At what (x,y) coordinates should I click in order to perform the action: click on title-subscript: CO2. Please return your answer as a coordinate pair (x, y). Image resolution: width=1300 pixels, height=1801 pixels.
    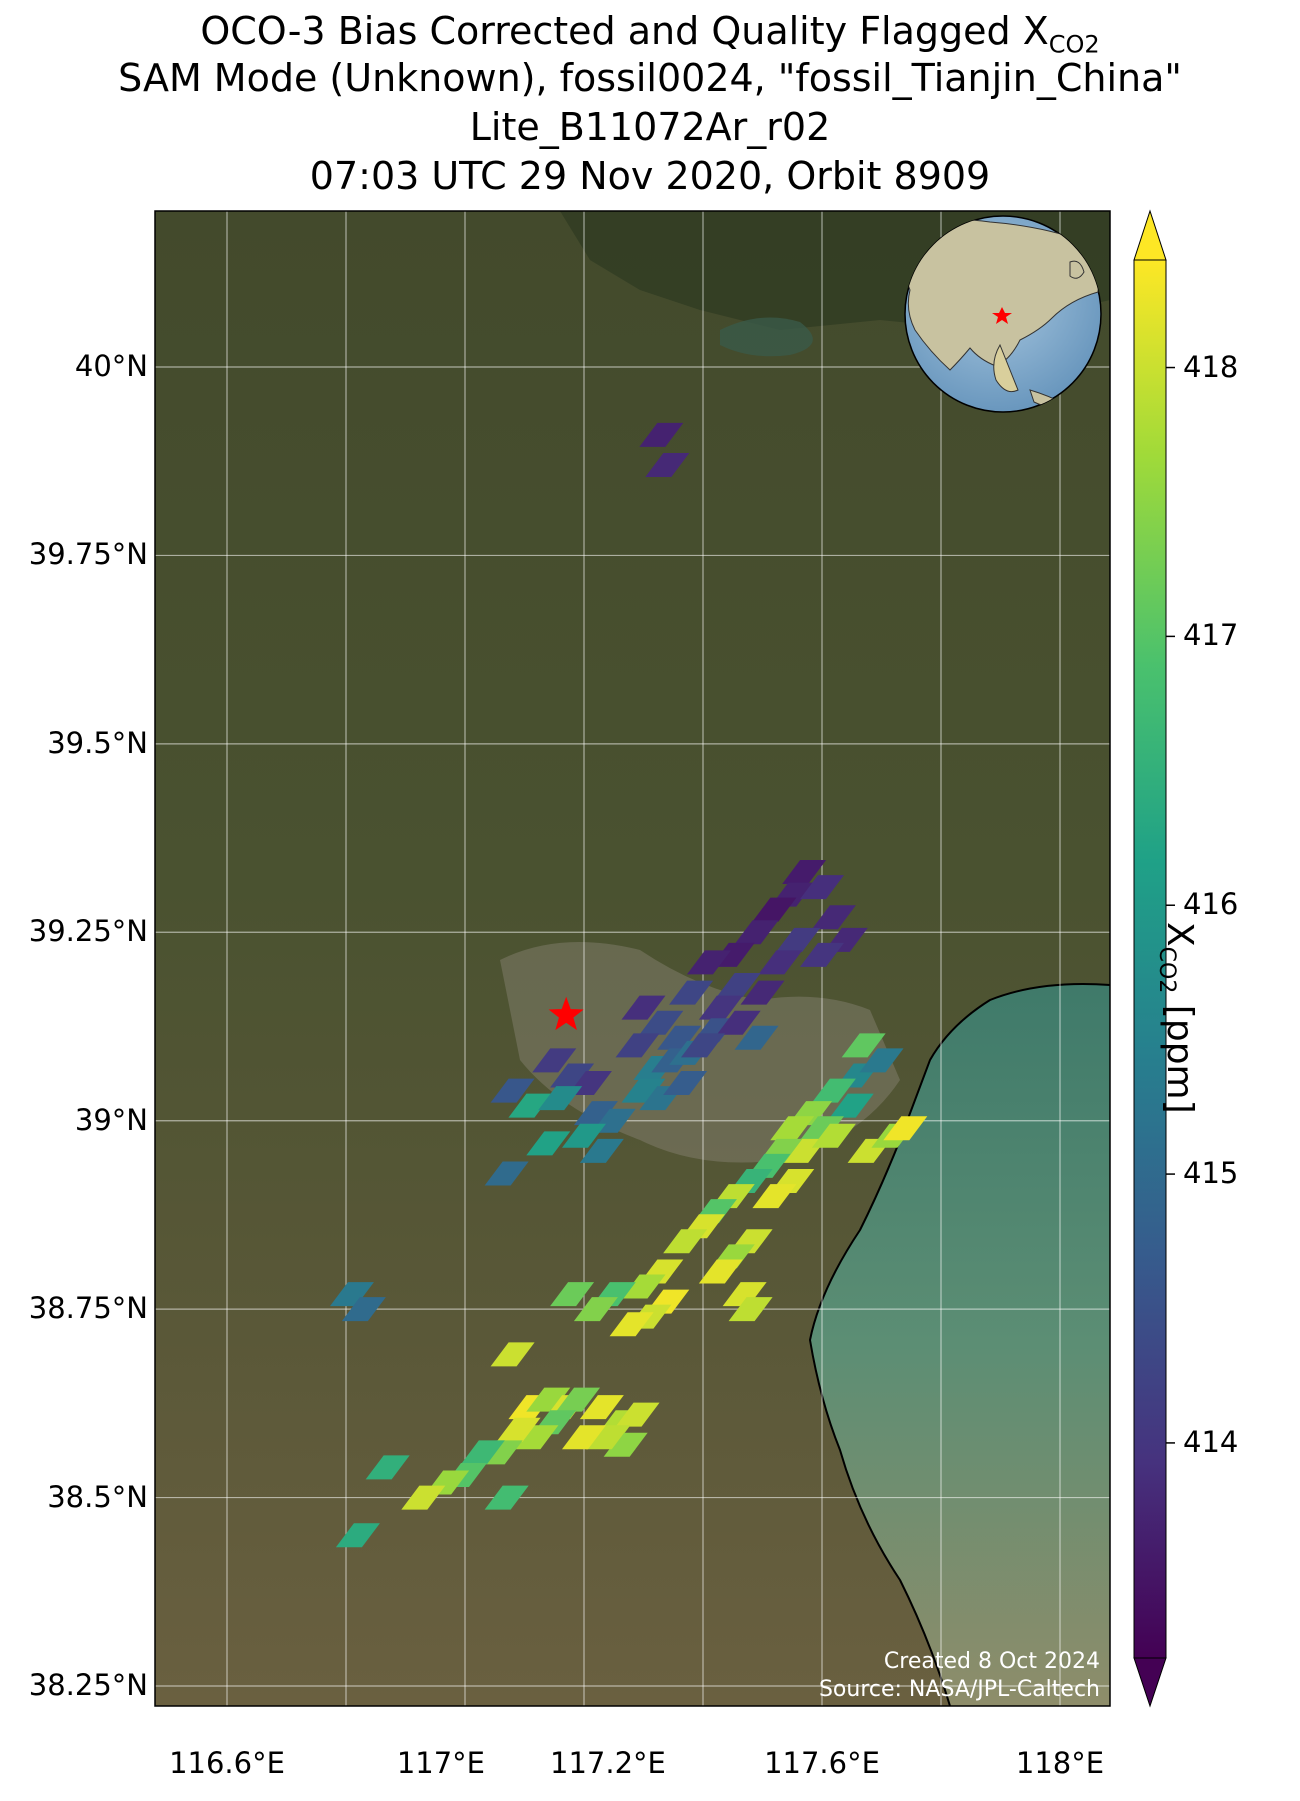
    Looking at the image, I should click on (1074, 44).